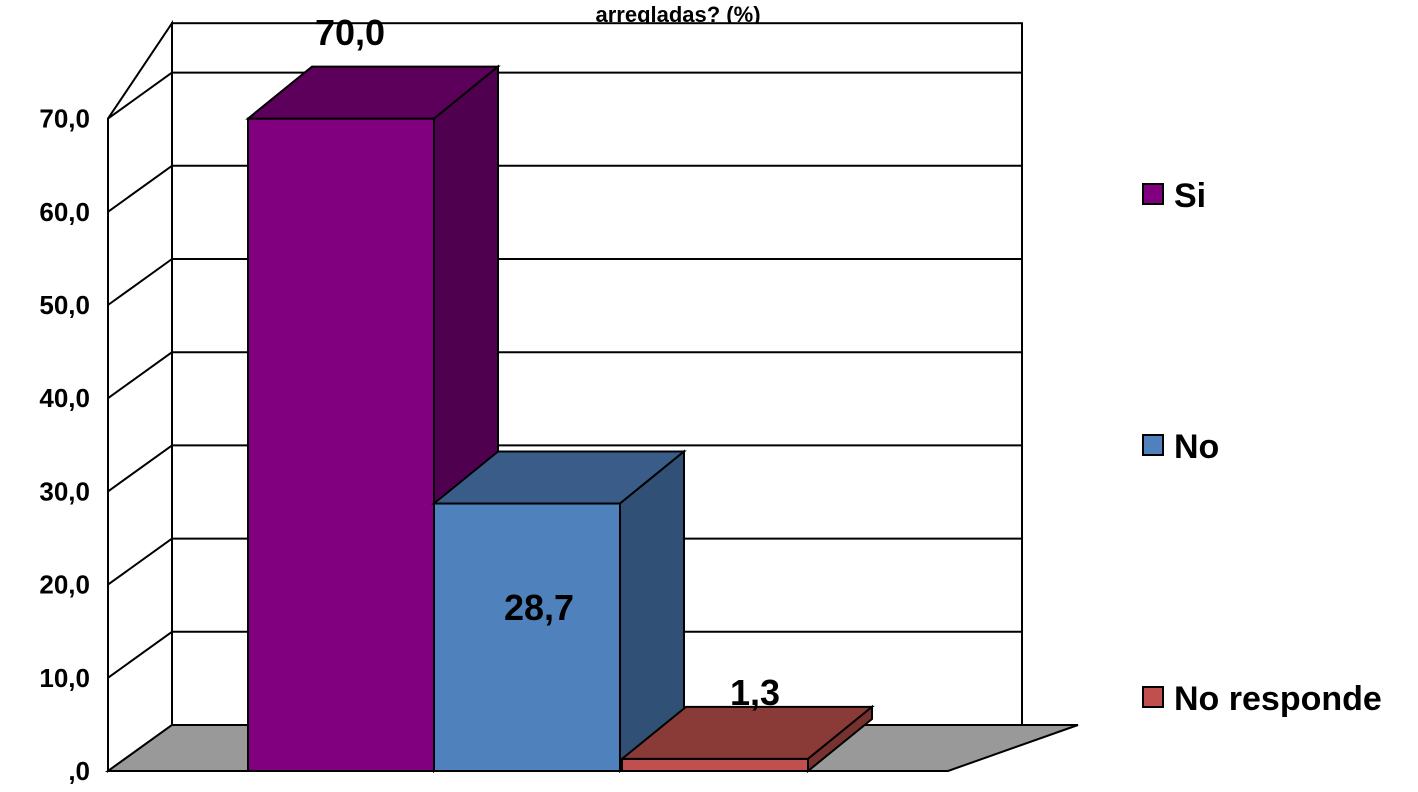 The height and width of the screenshot is (792, 1418). I want to click on legend-entry: Si, so click(1174, 196).